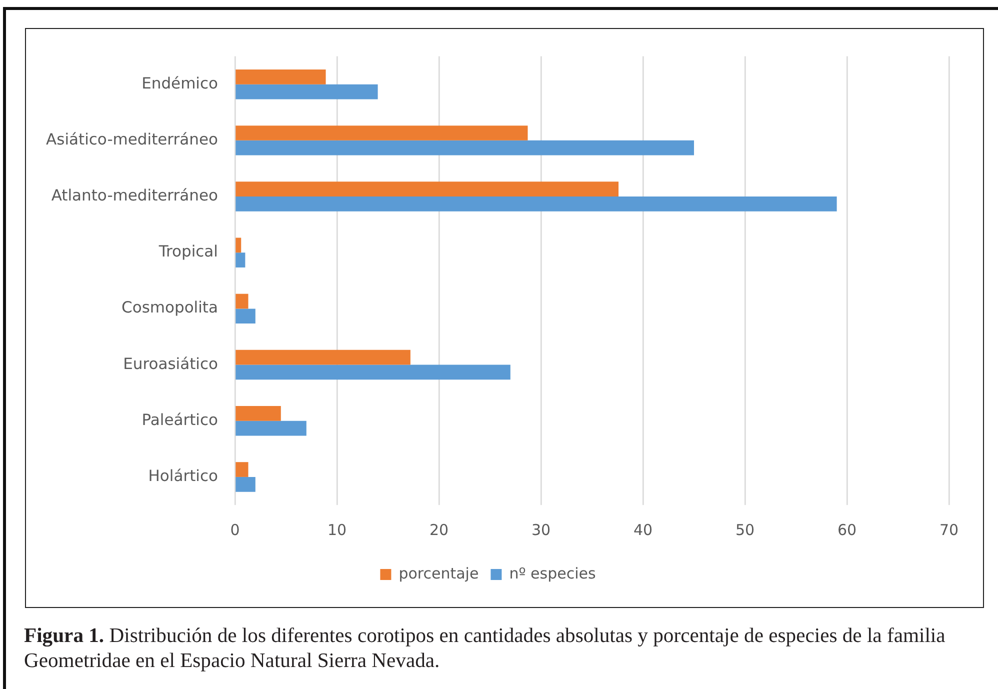  Describe the element at coordinates (235, 529) in the screenshot. I see `x-tick-label: 0` at that location.